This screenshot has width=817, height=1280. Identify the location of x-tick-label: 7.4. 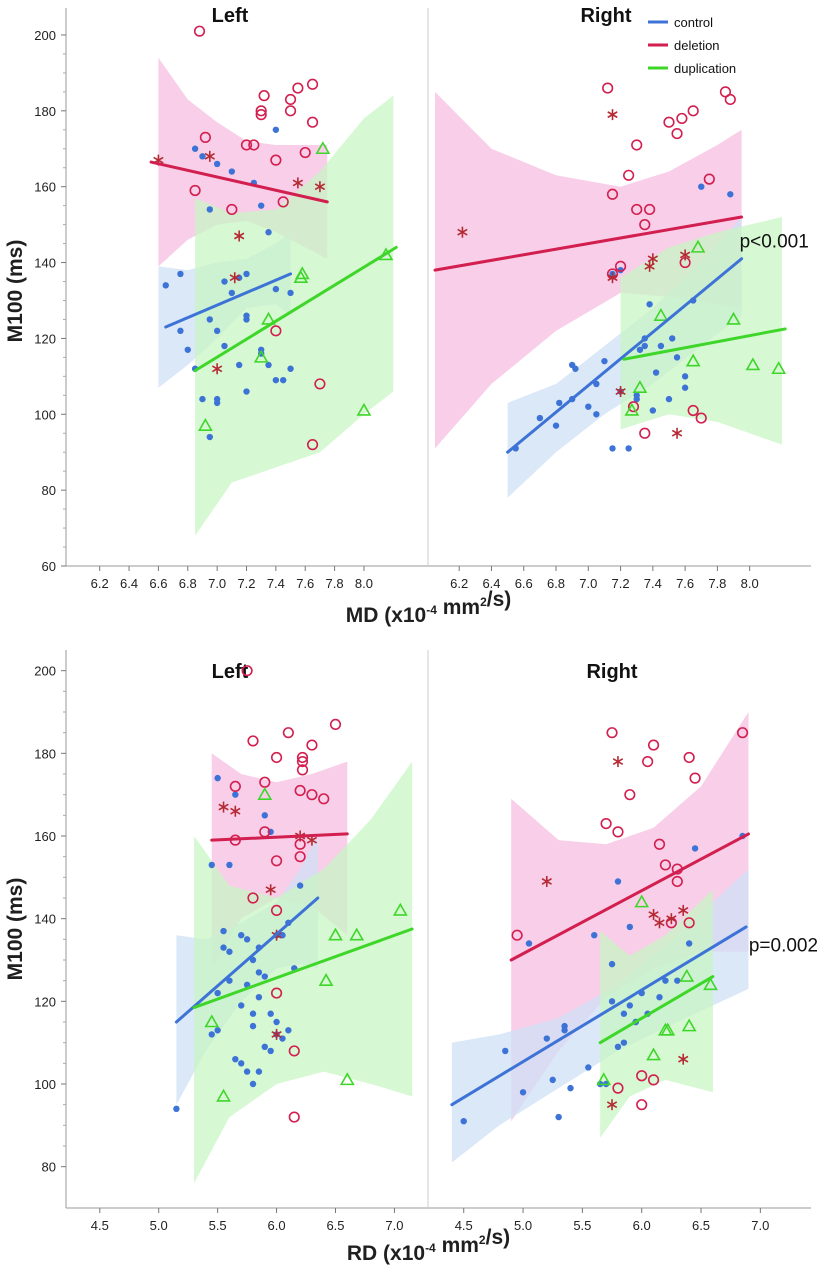
(653, 583).